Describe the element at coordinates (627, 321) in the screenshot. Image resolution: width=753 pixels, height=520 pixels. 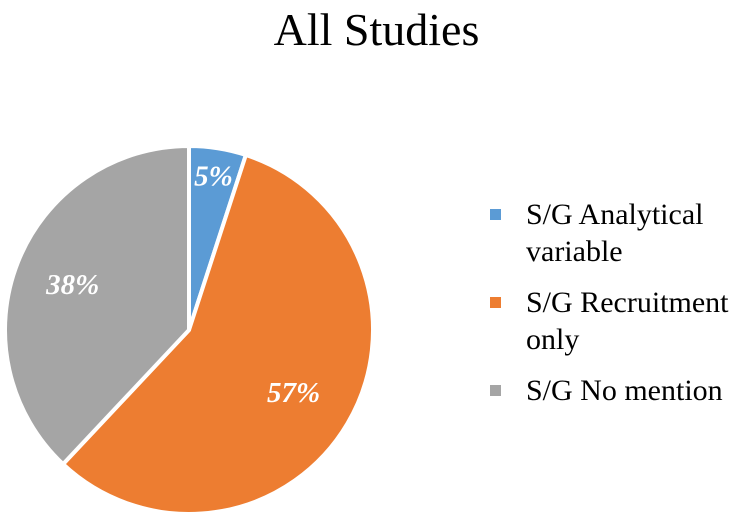
I see `legend-label-recruitment: S/G Recruitment only` at that location.